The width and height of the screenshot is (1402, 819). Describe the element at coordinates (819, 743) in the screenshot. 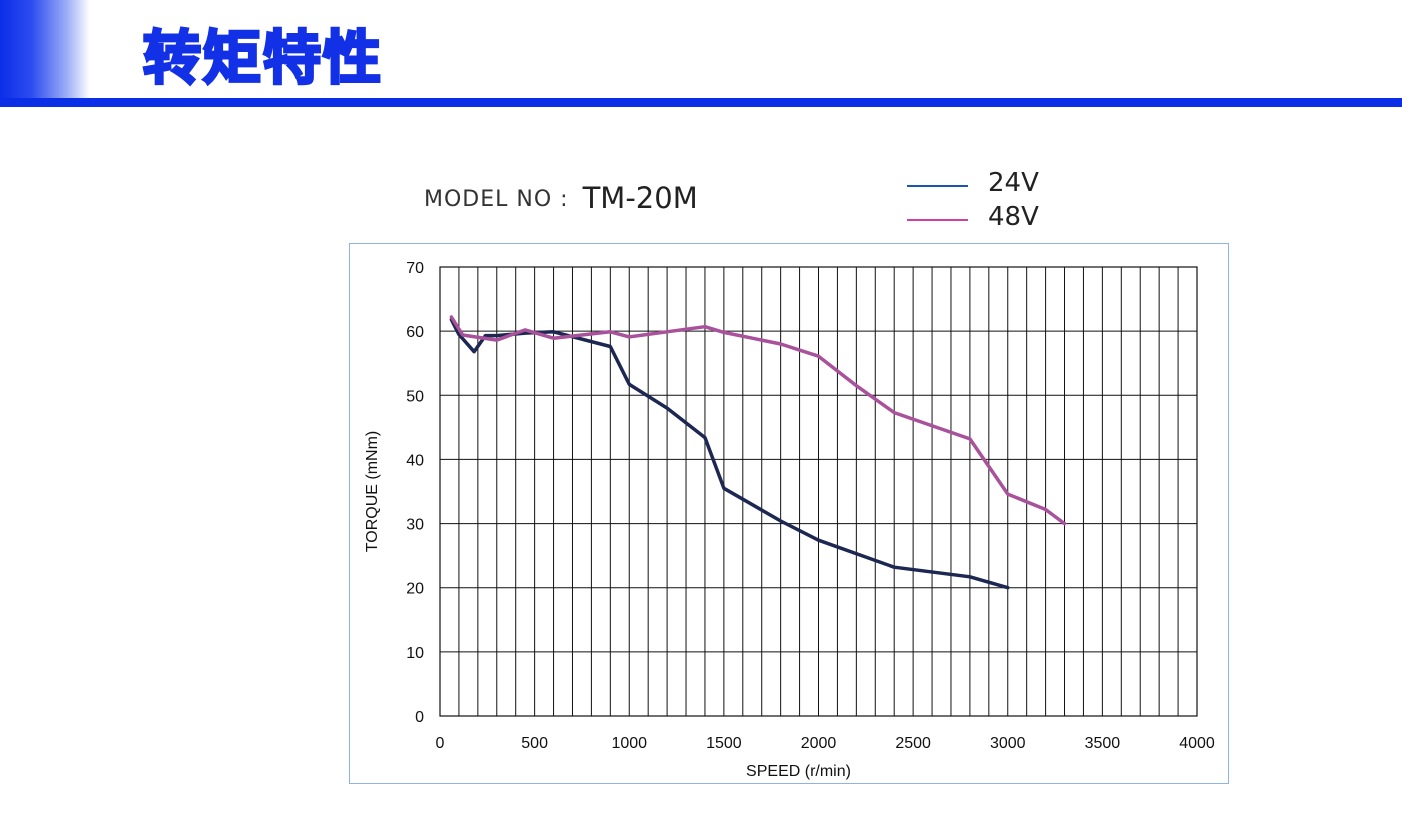

I see `x-tick-label: 2000` at that location.